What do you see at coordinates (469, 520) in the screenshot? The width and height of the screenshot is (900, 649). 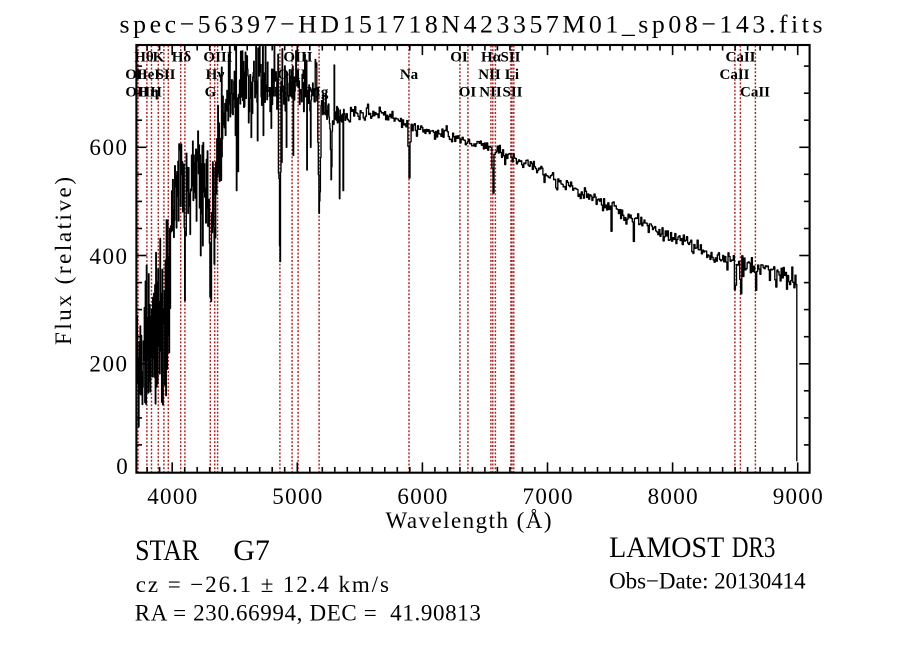 I see `svg-text: Wavelength (Å)` at bounding box center [469, 520].